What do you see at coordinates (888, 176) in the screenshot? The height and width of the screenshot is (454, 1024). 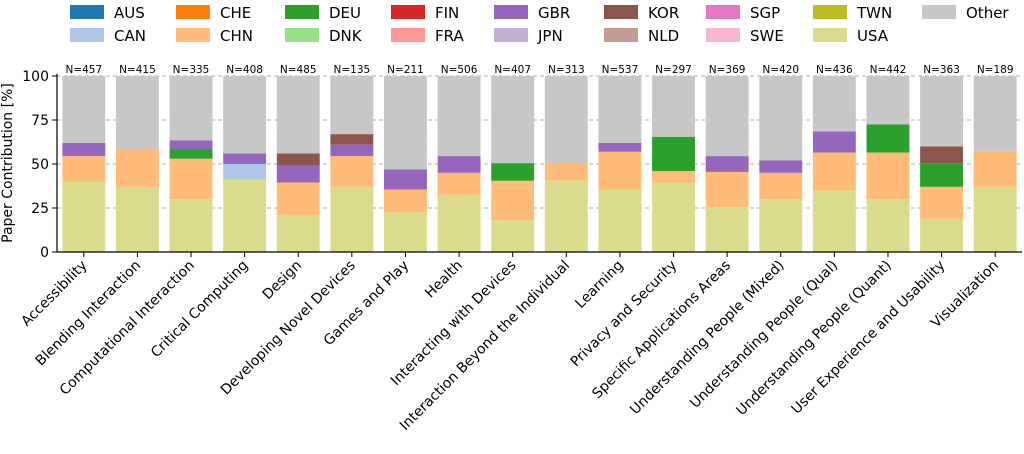 I see `bar-understanding-people-quant-chn` at bounding box center [888, 176].